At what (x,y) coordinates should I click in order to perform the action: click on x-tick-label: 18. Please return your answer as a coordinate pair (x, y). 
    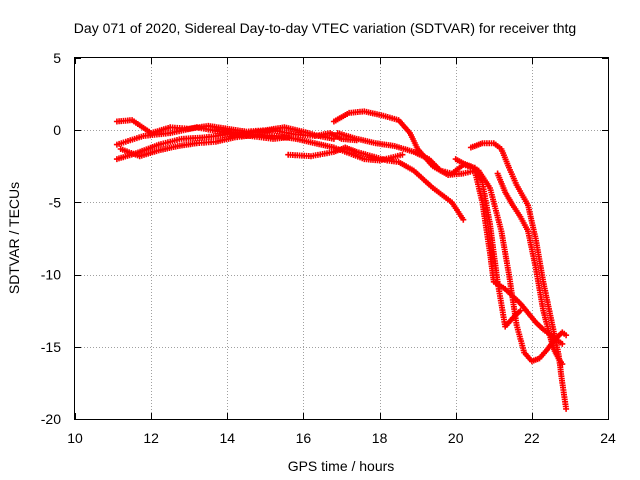
    Looking at the image, I should click on (380, 438).